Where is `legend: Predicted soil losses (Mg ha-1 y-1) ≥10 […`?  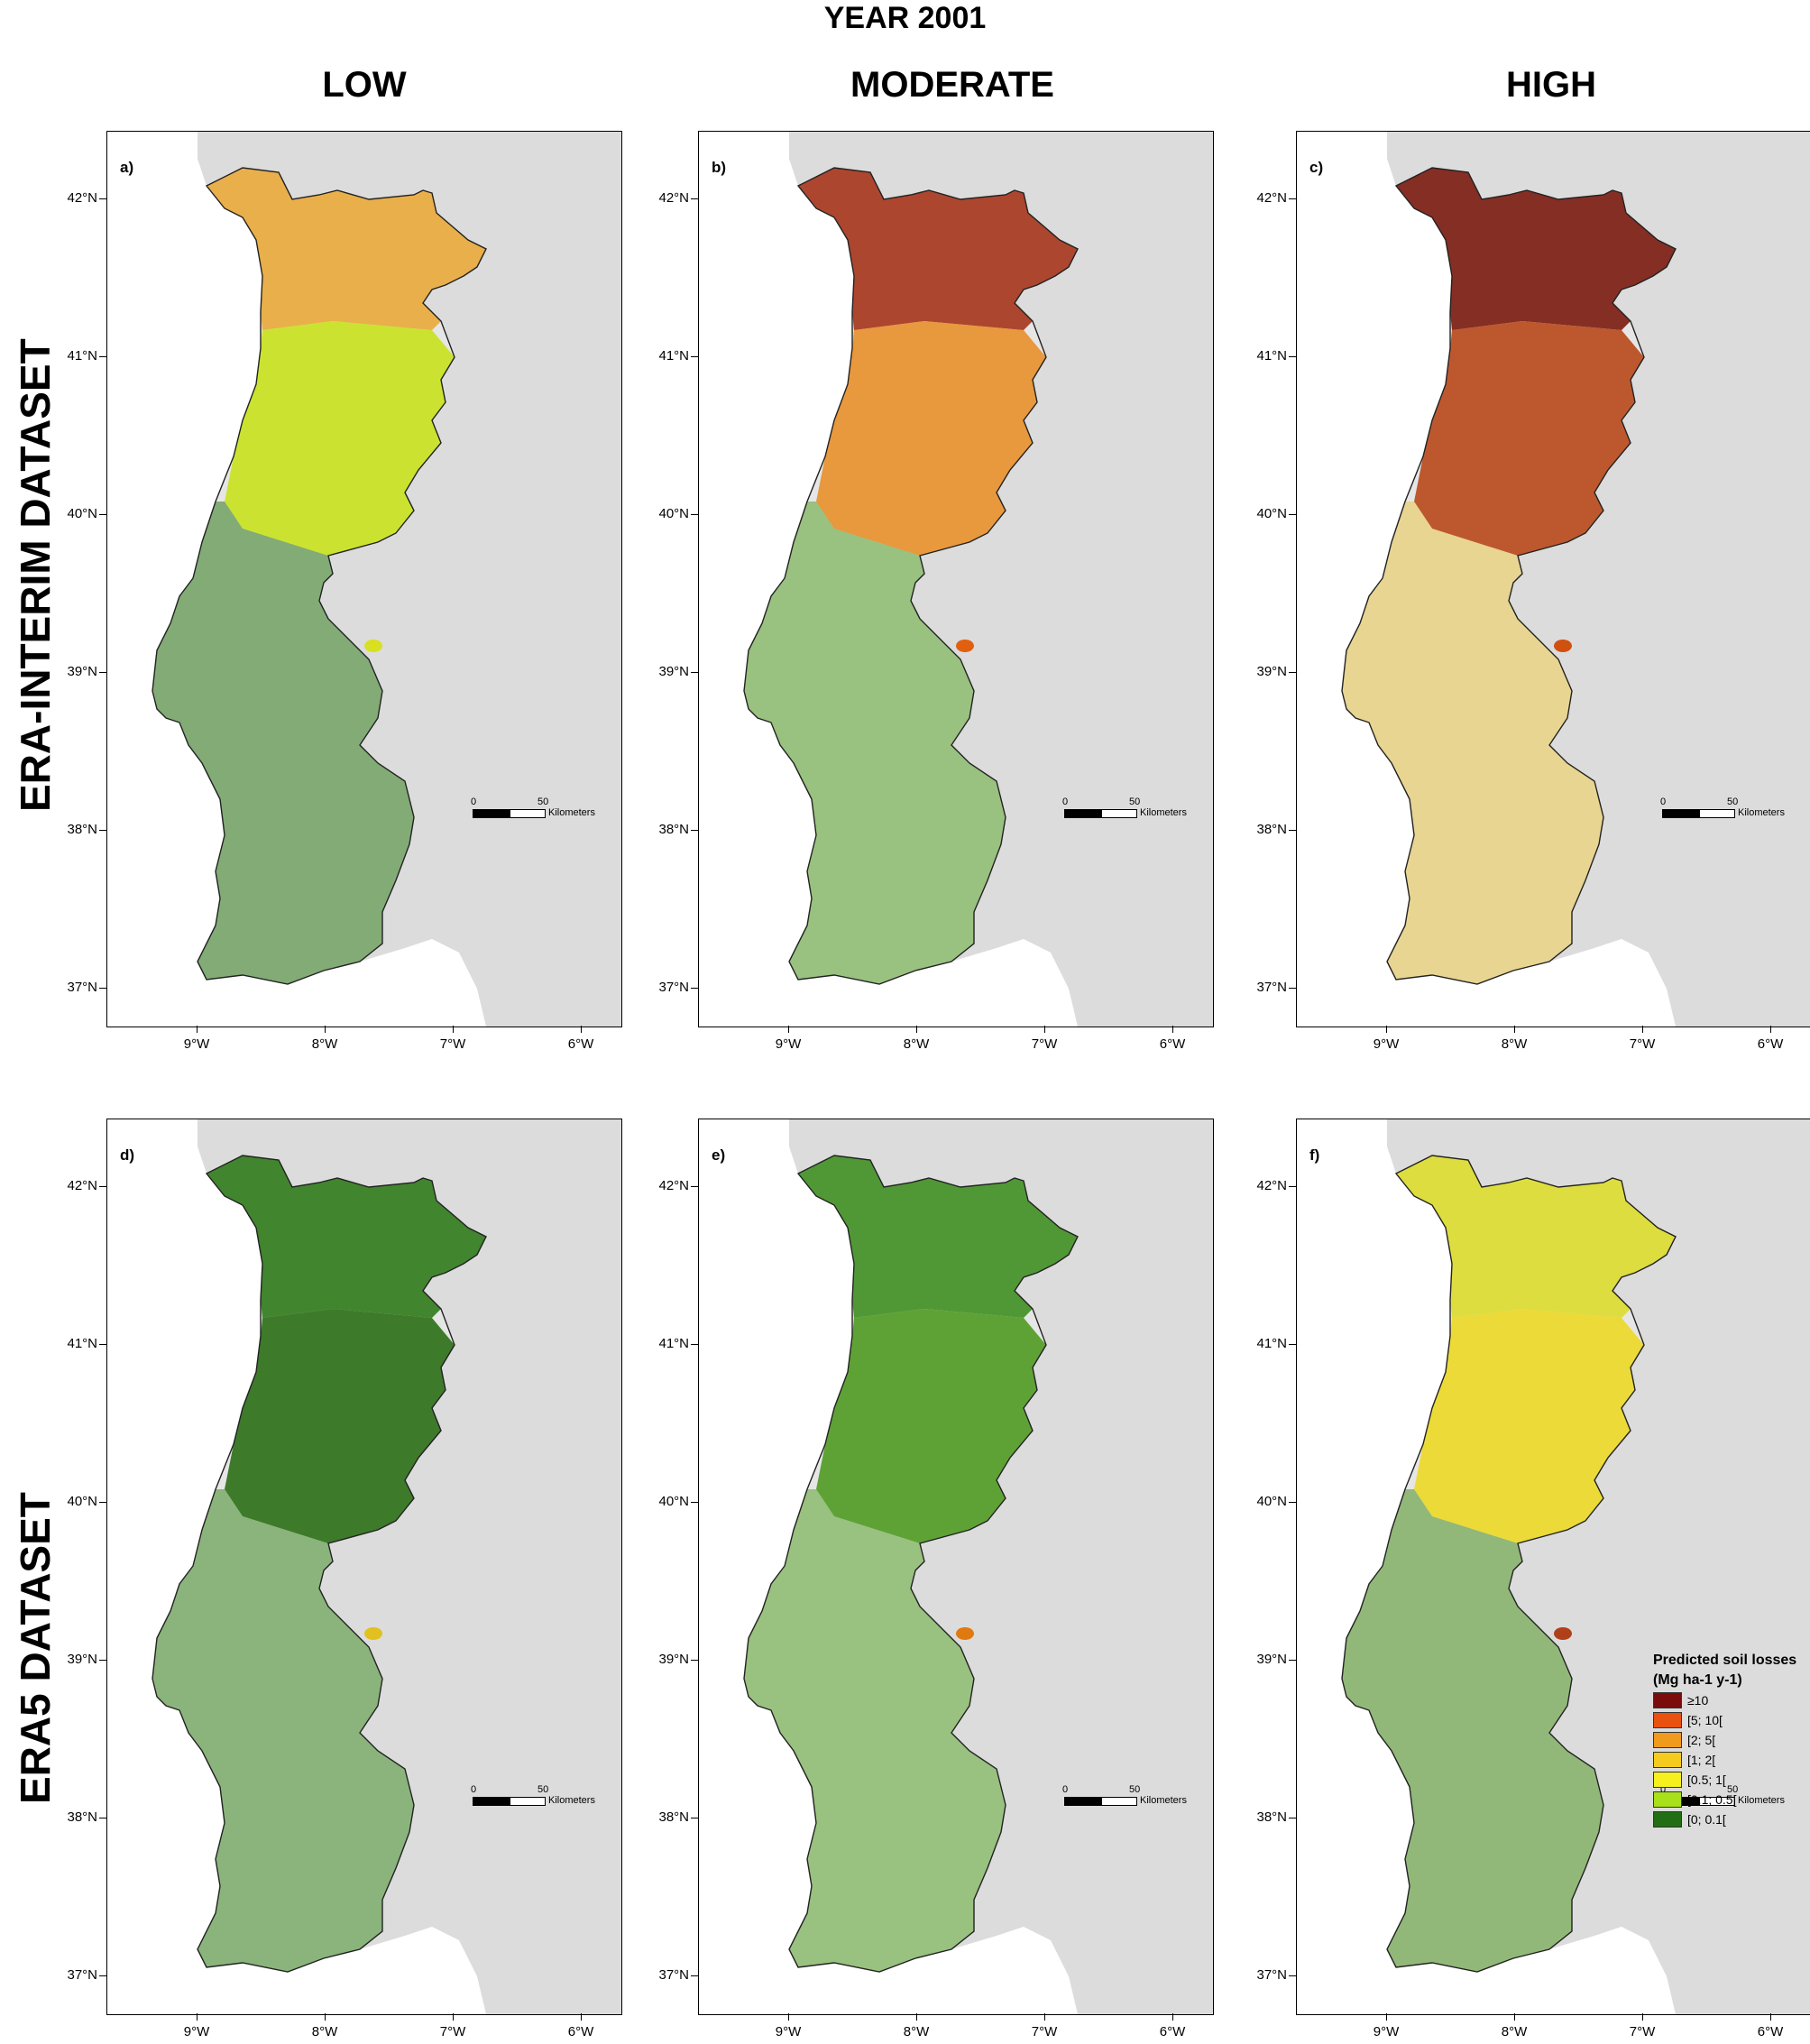 legend: Predicted soil losses (Mg ha-1 y-1) ≥10 [… is located at coordinates (1724, 1740).